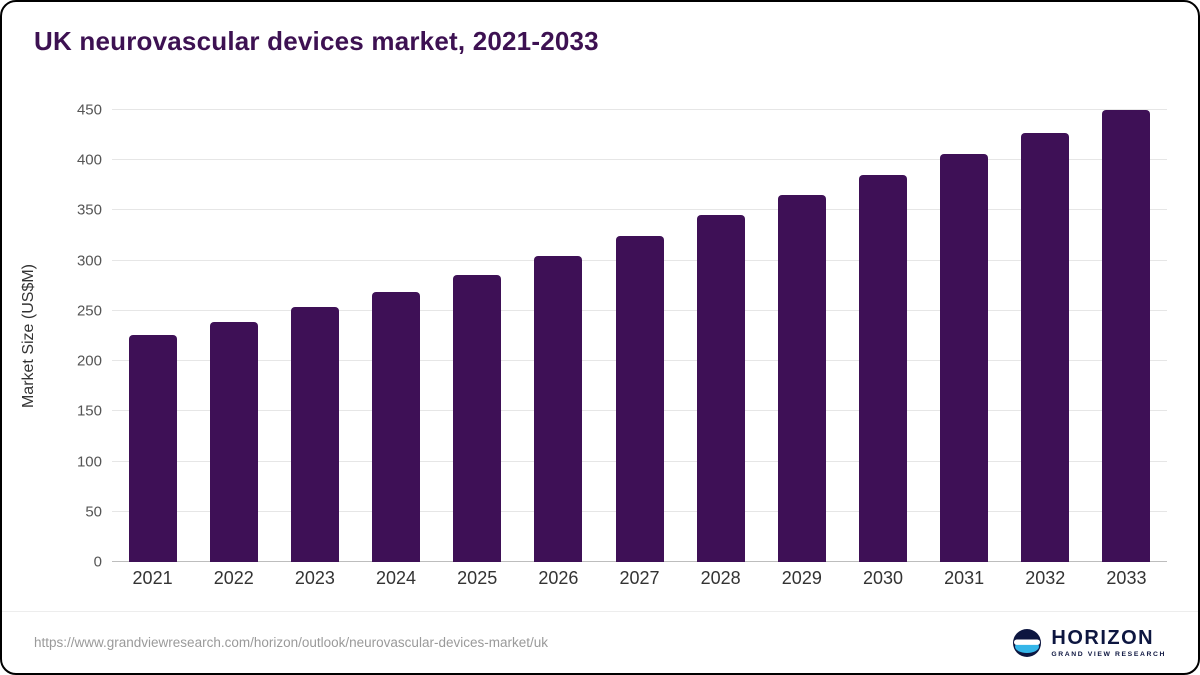 The height and width of the screenshot is (675, 1200). I want to click on horizon-logo-name: HORIZON, so click(1103, 637).